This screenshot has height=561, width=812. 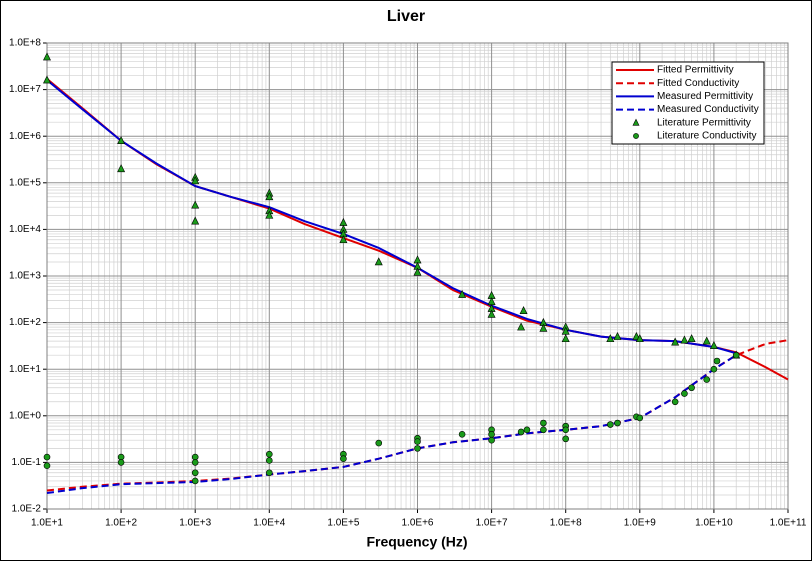 What do you see at coordinates (27, 509) in the screenshot?
I see `y-tick-label: 1.0E-2` at bounding box center [27, 509].